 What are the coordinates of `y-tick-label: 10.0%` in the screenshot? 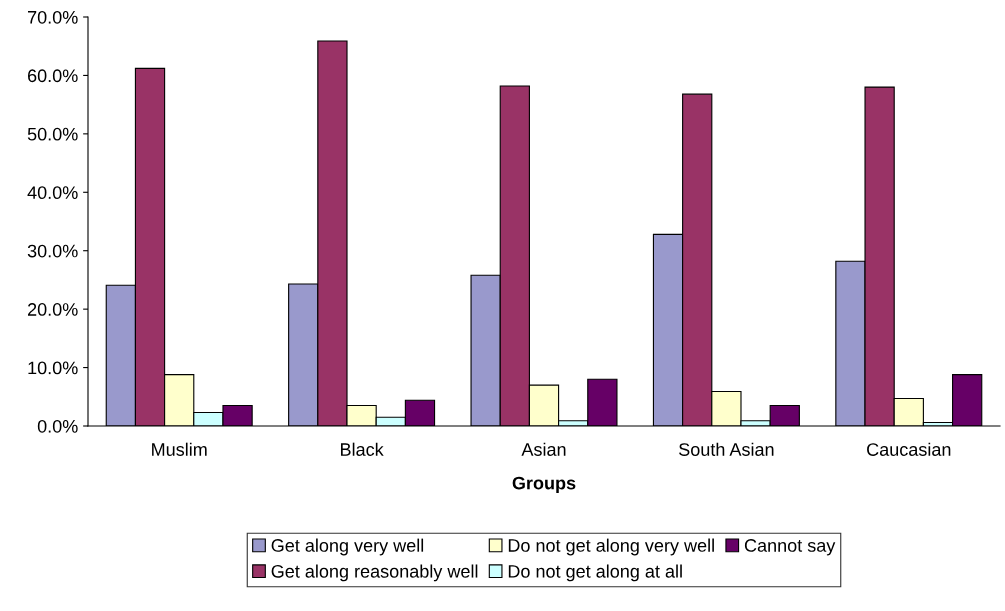 It's located at (53, 368).